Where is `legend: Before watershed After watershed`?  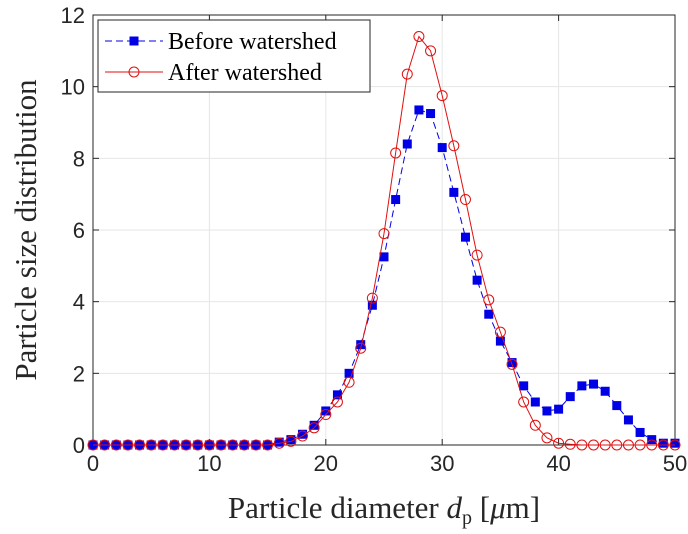
legend: Before watershed After watershed is located at coordinates (234, 56).